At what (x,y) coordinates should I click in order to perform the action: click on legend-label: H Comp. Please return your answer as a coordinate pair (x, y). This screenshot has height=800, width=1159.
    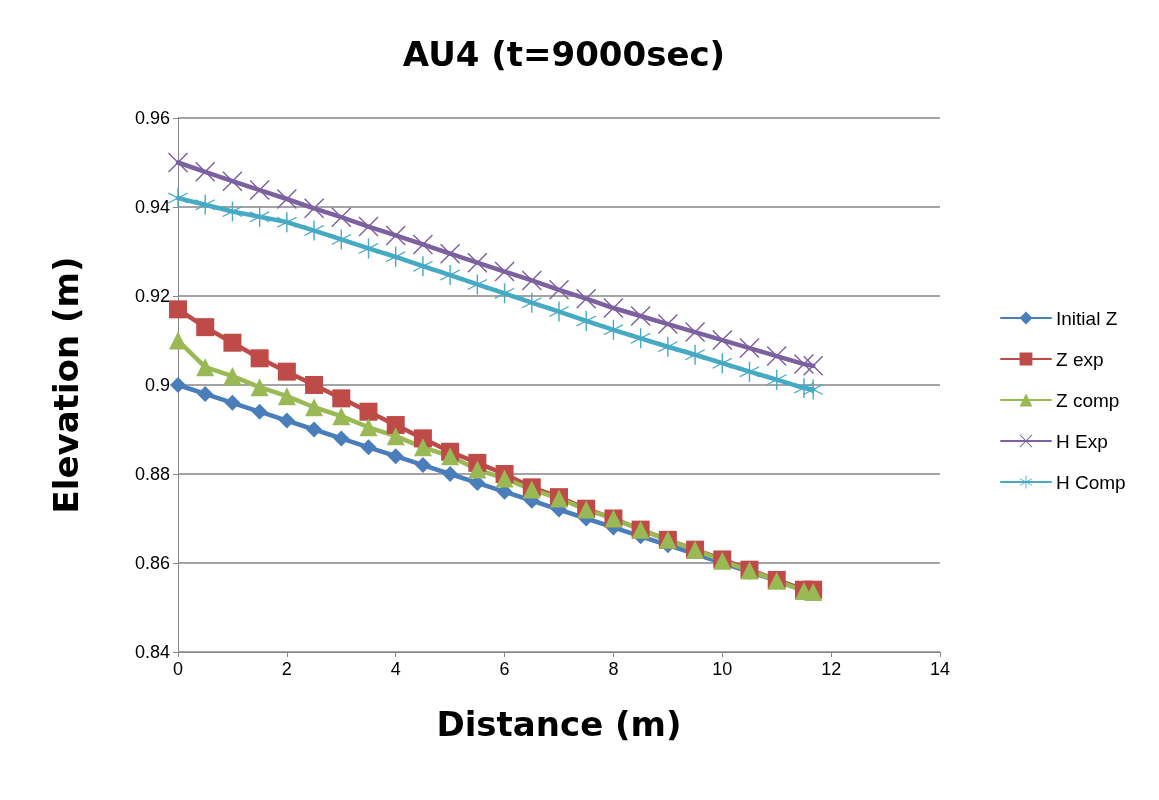
    Looking at the image, I should click on (1091, 482).